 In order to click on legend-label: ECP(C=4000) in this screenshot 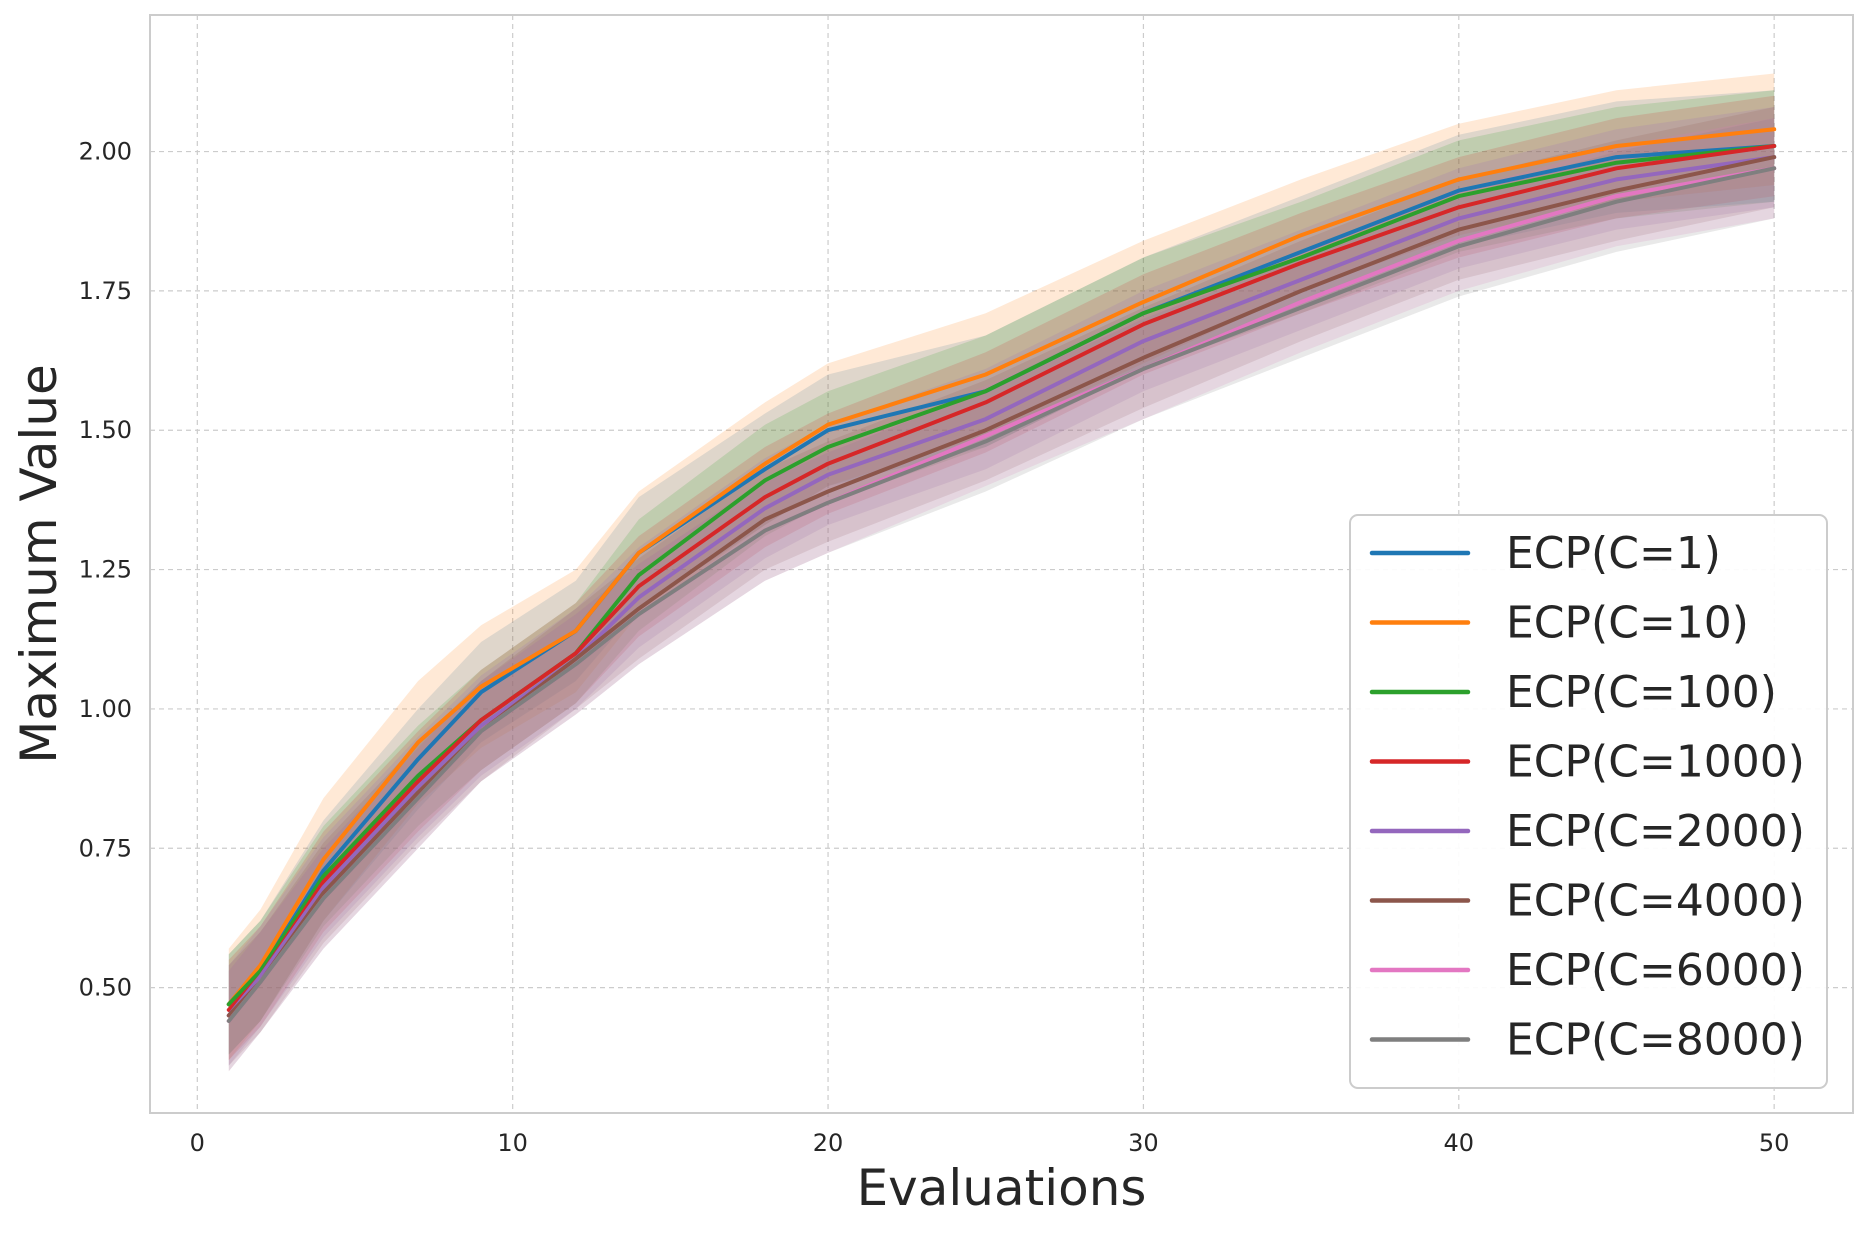, I will do `click(1655, 901)`.